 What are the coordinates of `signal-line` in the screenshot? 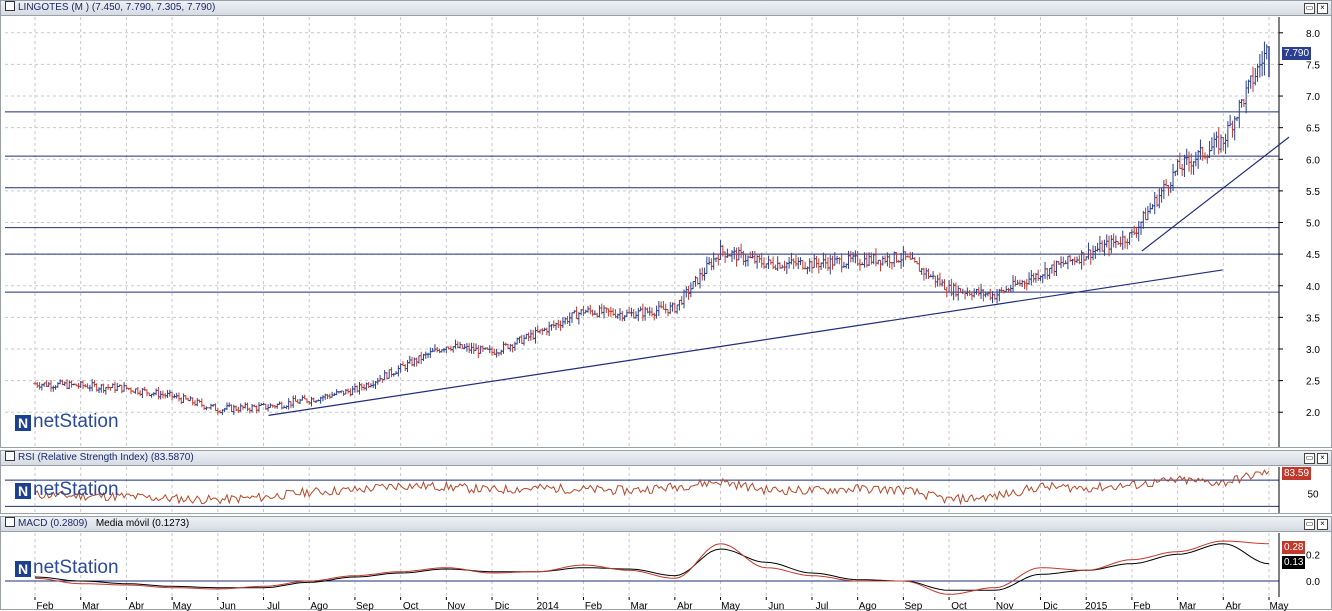 It's located at (652, 567).